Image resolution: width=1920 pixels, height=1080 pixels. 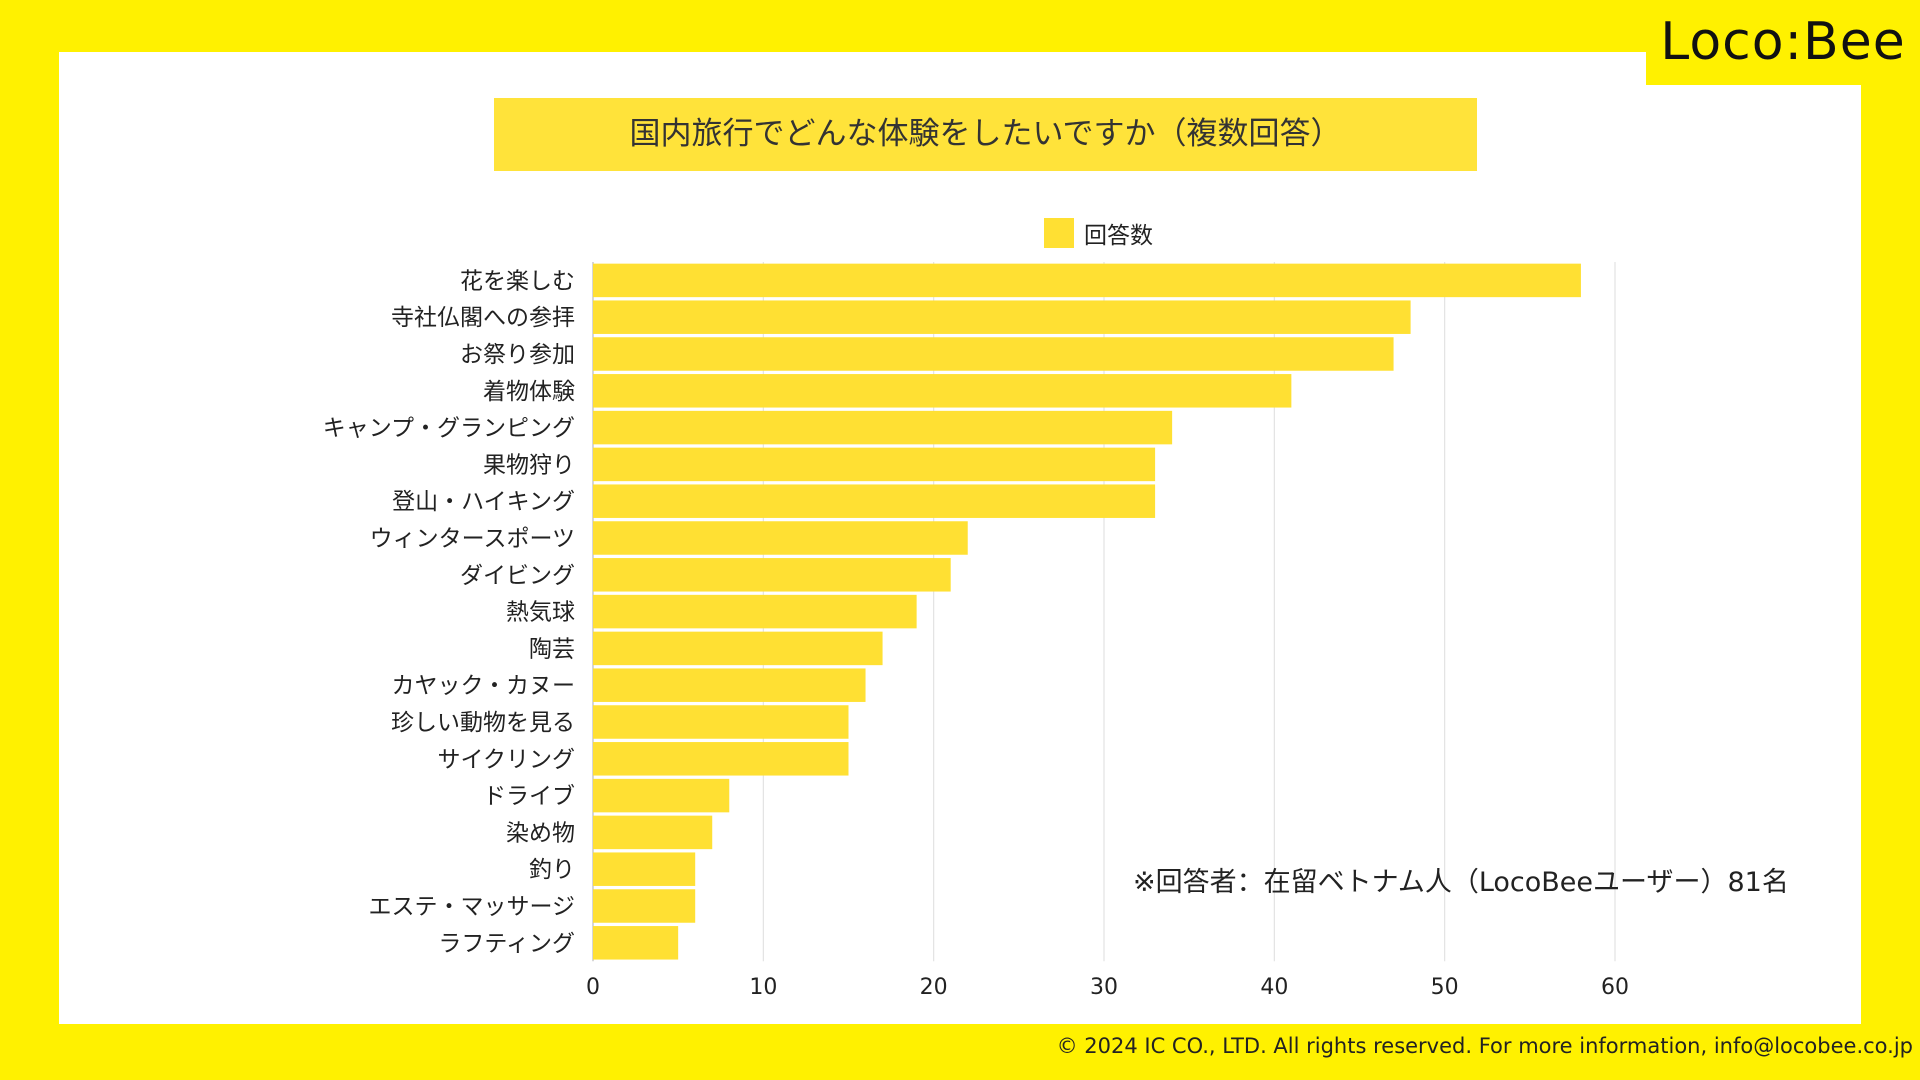 What do you see at coordinates (529, 465) in the screenshot?
I see `category-label: 果物狩り` at bounding box center [529, 465].